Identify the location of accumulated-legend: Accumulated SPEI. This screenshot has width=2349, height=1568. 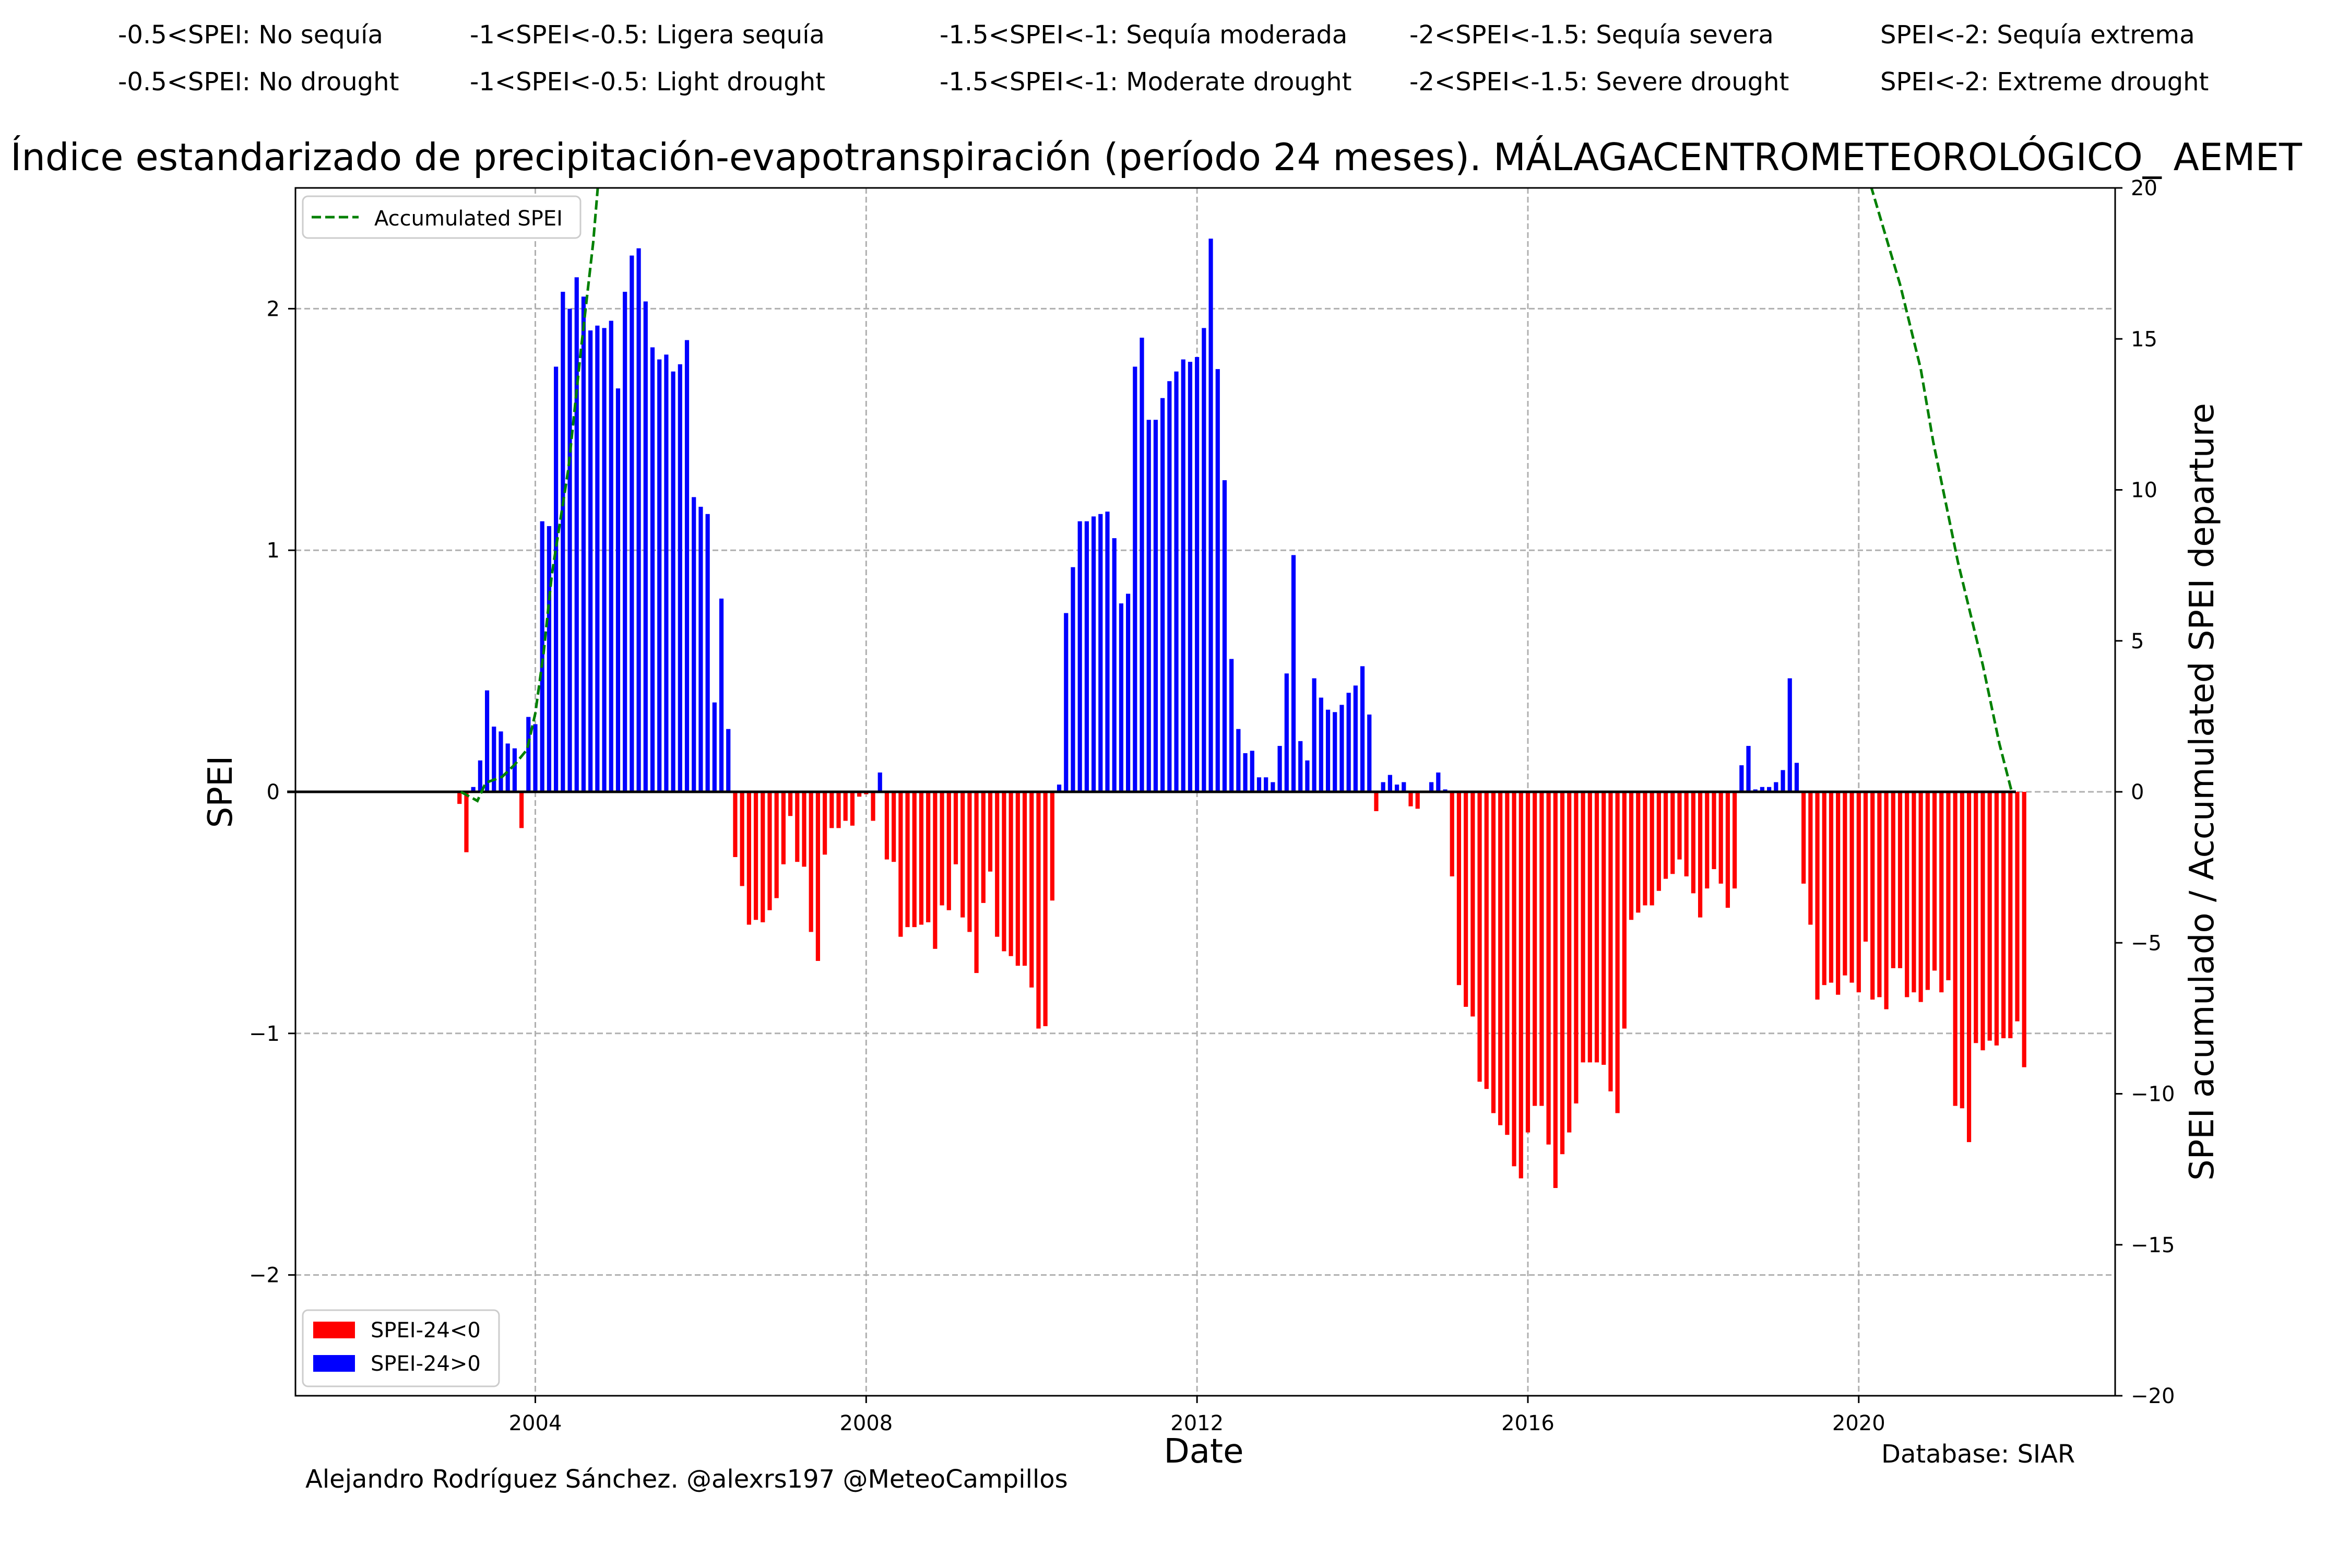
(442, 217).